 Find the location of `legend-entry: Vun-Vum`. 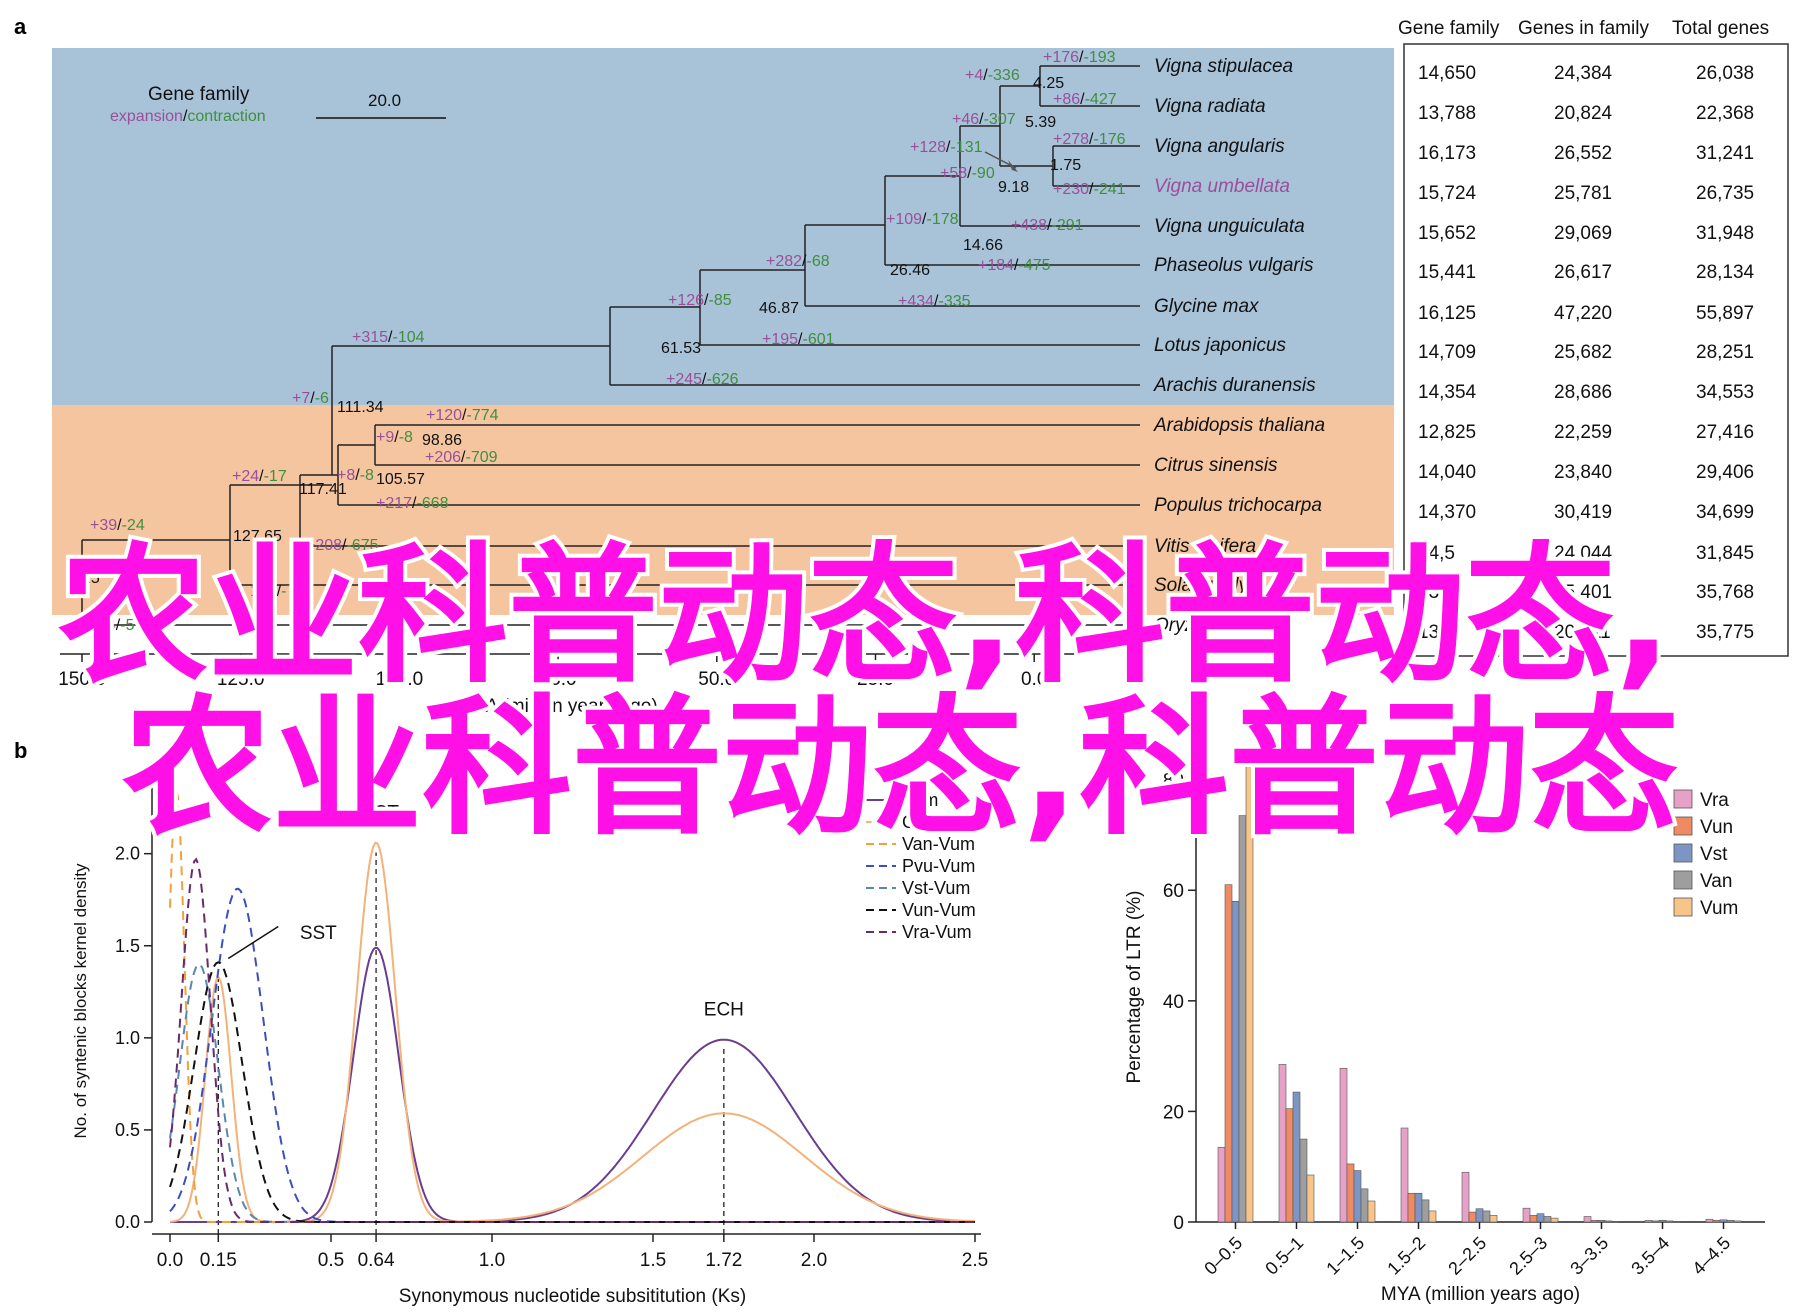

legend-entry: Vun-Vum is located at coordinates (939, 910).